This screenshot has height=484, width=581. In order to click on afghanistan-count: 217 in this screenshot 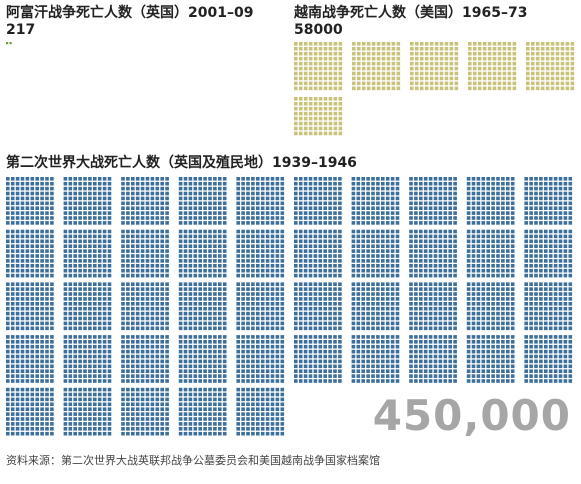, I will do `click(21, 30)`.